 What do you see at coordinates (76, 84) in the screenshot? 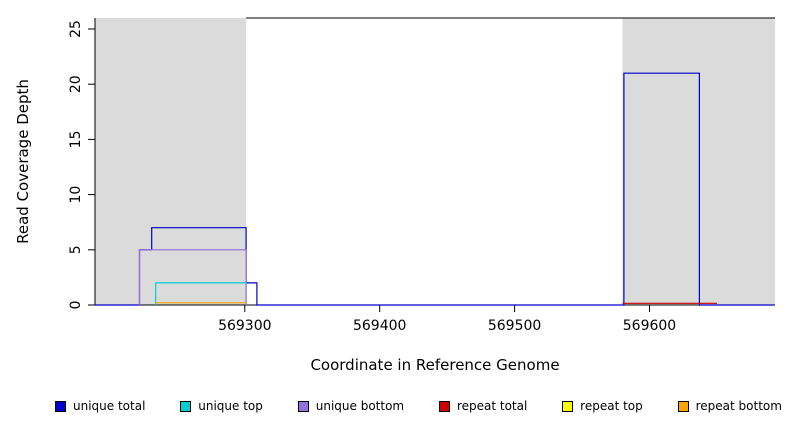
I see `y-tick-label: 20` at bounding box center [76, 84].